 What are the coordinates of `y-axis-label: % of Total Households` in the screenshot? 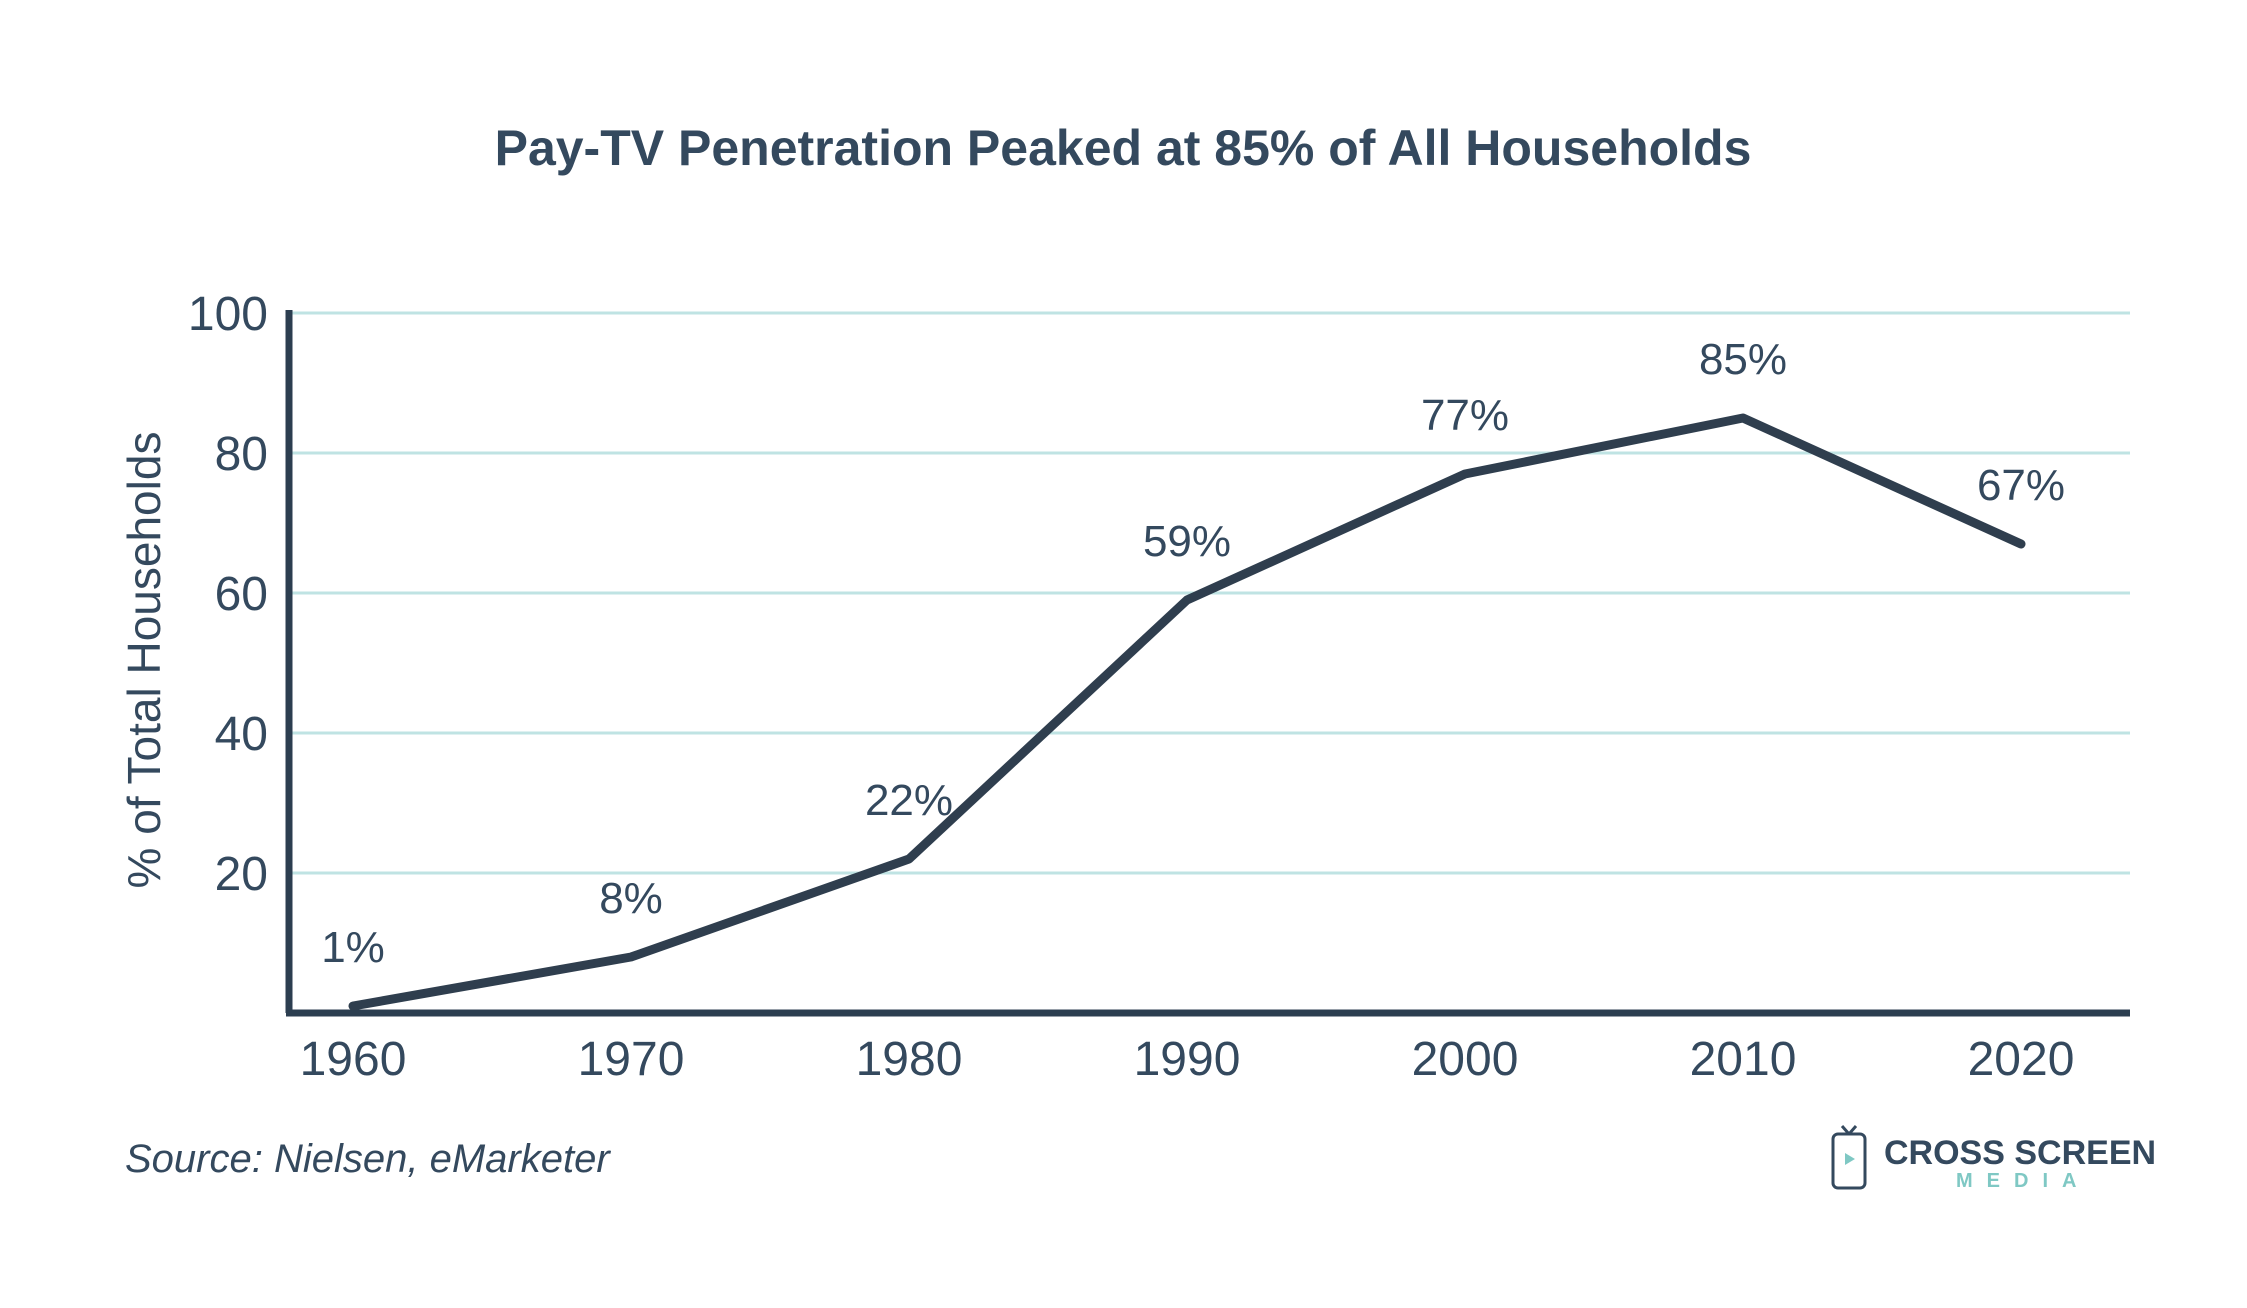 It's located at (144, 660).